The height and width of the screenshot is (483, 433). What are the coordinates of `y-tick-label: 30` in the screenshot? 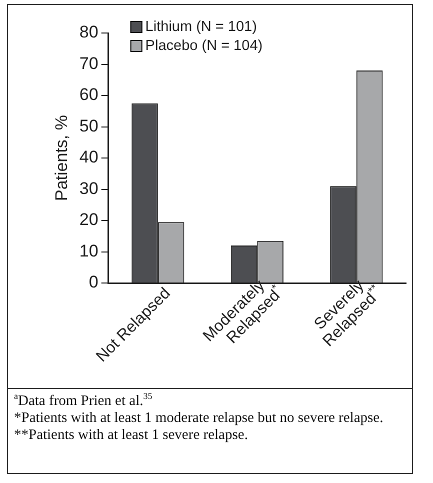 It's located at (88, 188).